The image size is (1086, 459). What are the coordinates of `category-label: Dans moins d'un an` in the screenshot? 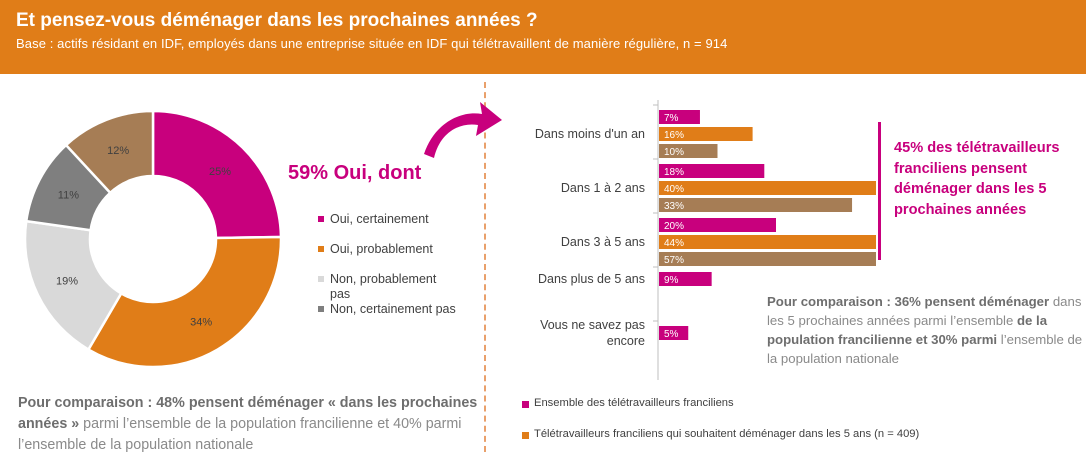 It's located at (590, 134).